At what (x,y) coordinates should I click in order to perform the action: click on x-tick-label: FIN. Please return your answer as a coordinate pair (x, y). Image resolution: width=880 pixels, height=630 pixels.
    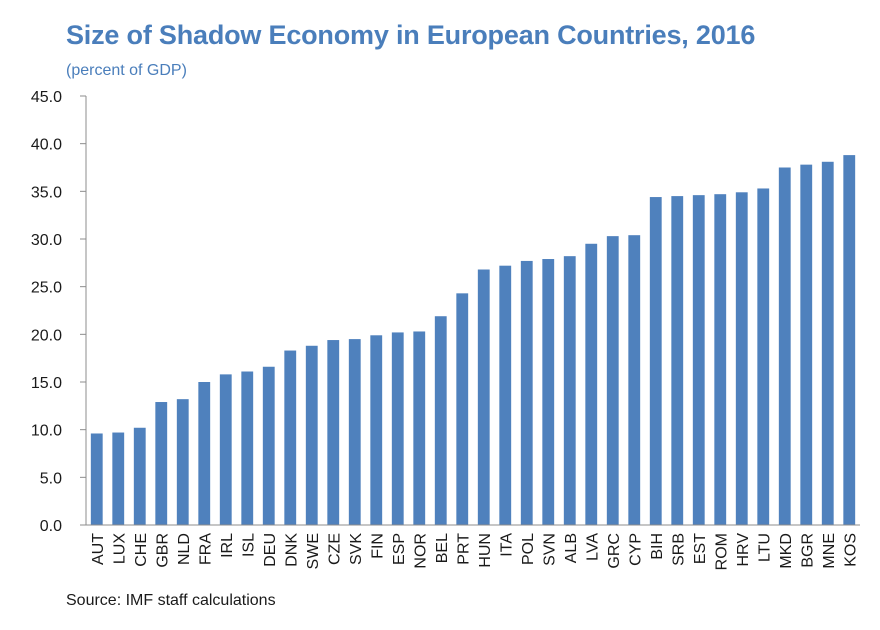
    Looking at the image, I should click on (377, 546).